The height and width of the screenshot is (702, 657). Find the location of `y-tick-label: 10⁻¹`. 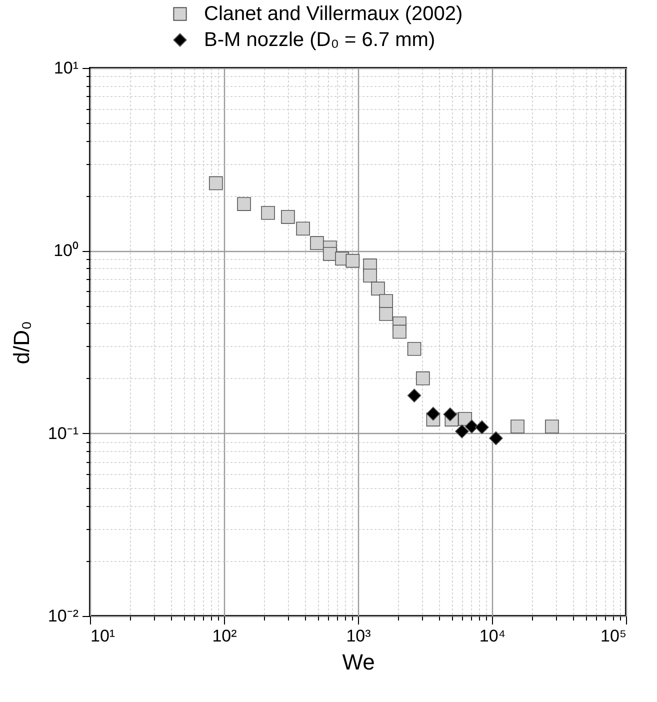

y-tick-label: 10⁻¹ is located at coordinates (63, 433).